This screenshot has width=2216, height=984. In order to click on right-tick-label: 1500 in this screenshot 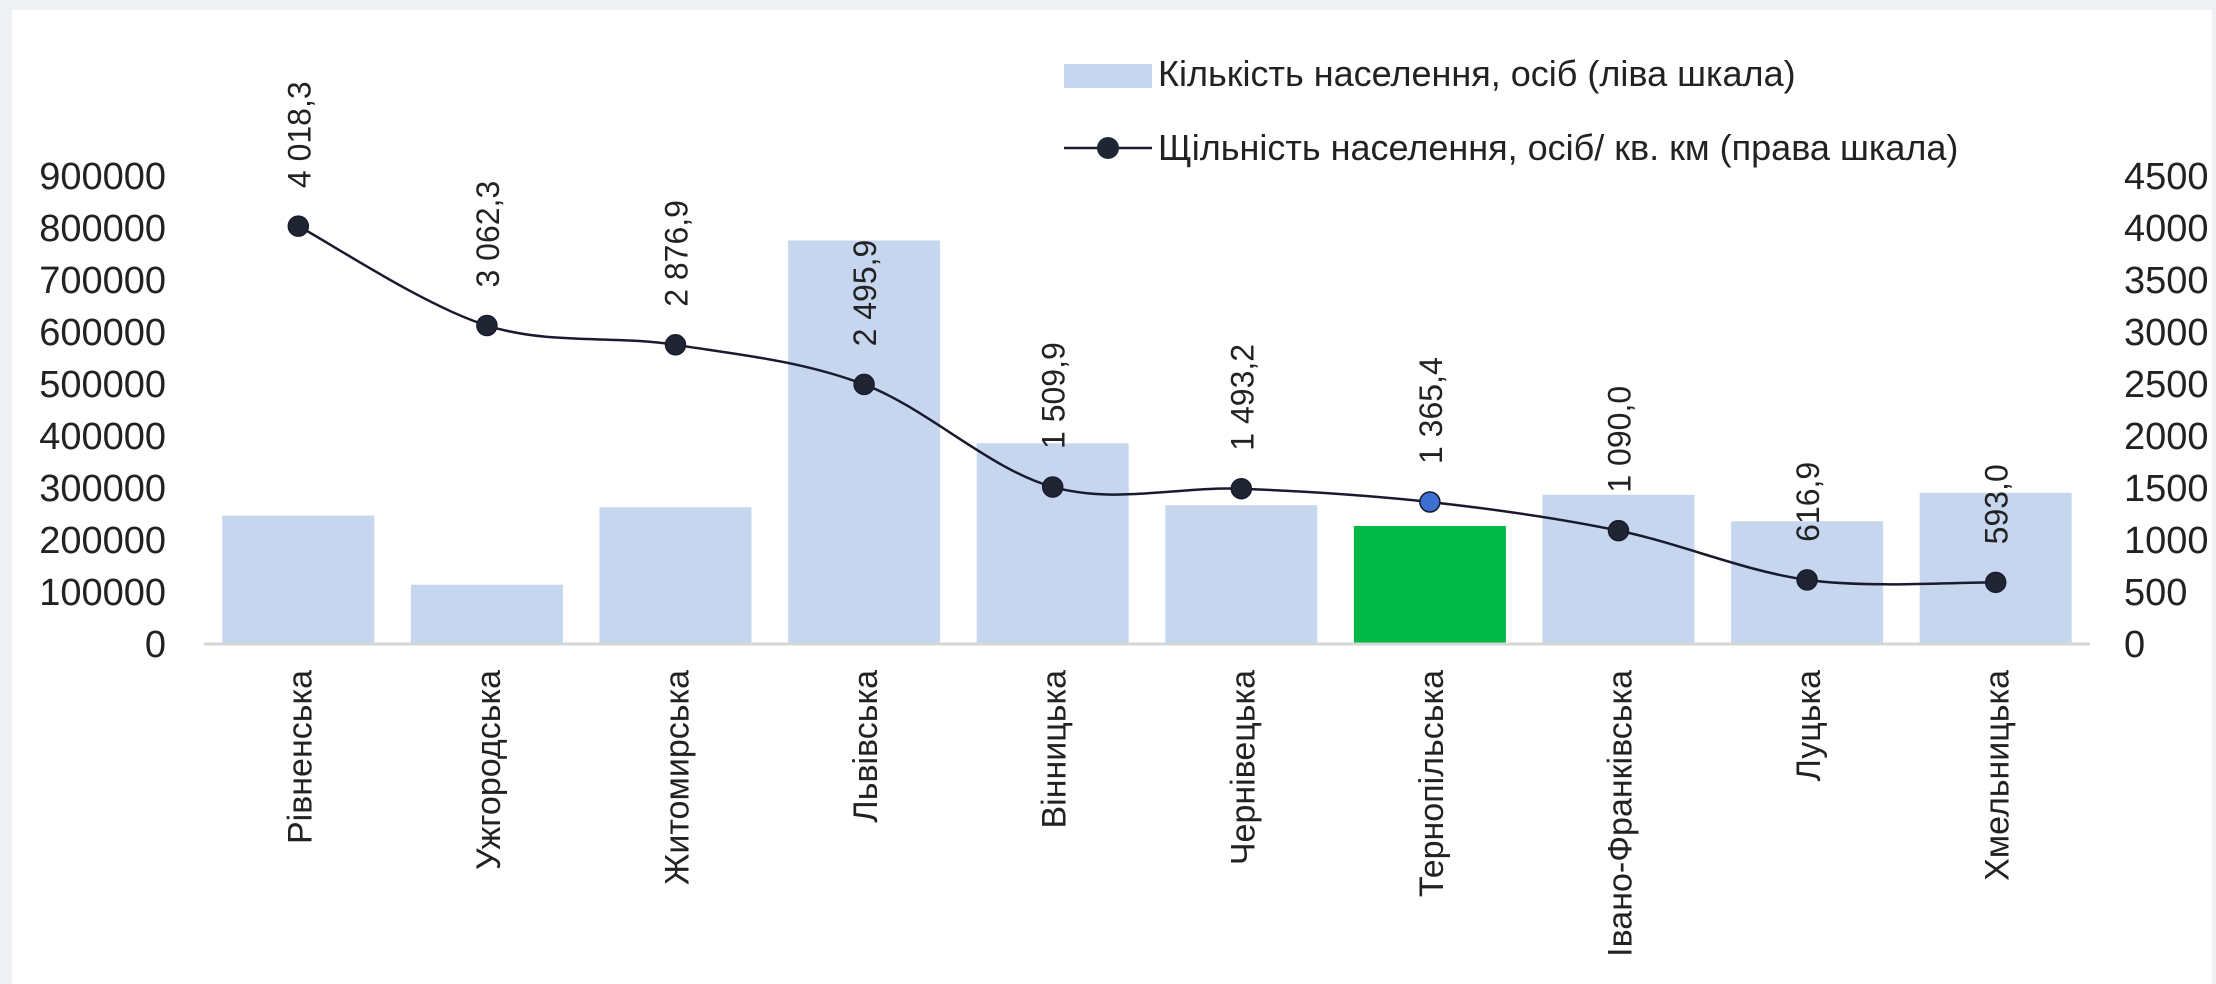, I will do `click(2166, 489)`.